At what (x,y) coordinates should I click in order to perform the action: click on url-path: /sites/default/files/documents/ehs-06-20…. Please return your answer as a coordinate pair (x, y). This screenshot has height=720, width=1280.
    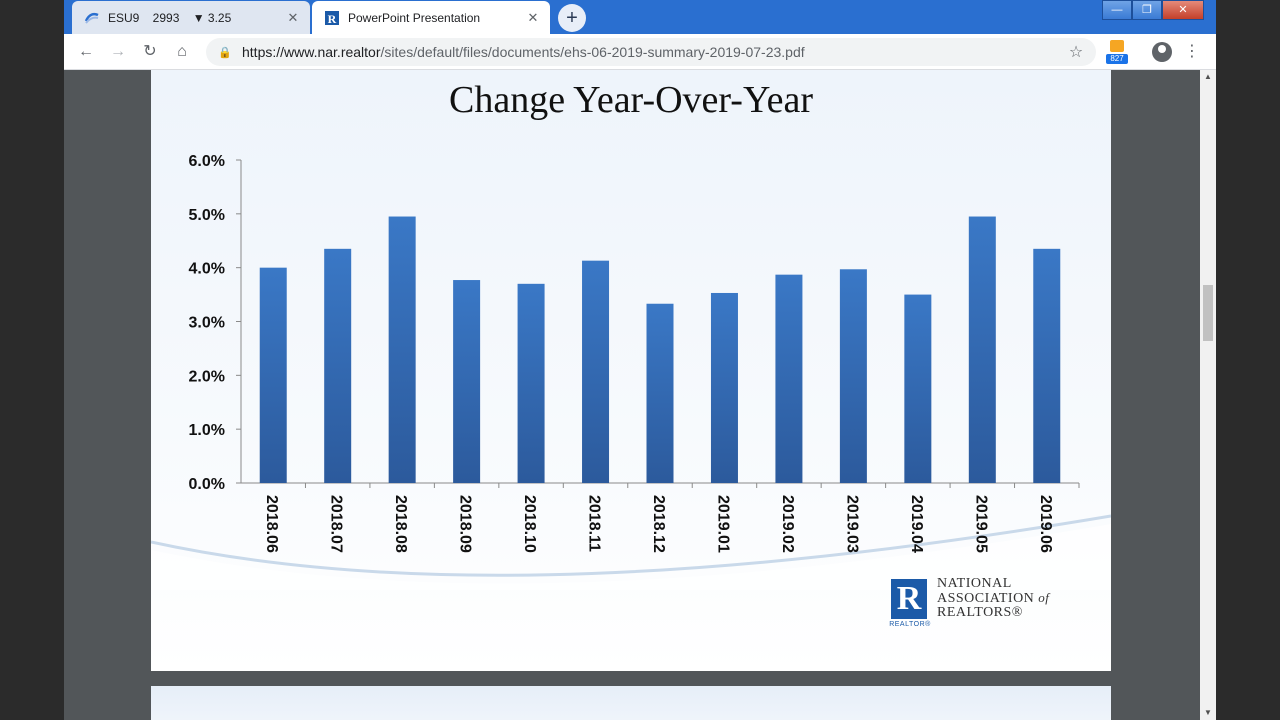
    Looking at the image, I should click on (592, 52).